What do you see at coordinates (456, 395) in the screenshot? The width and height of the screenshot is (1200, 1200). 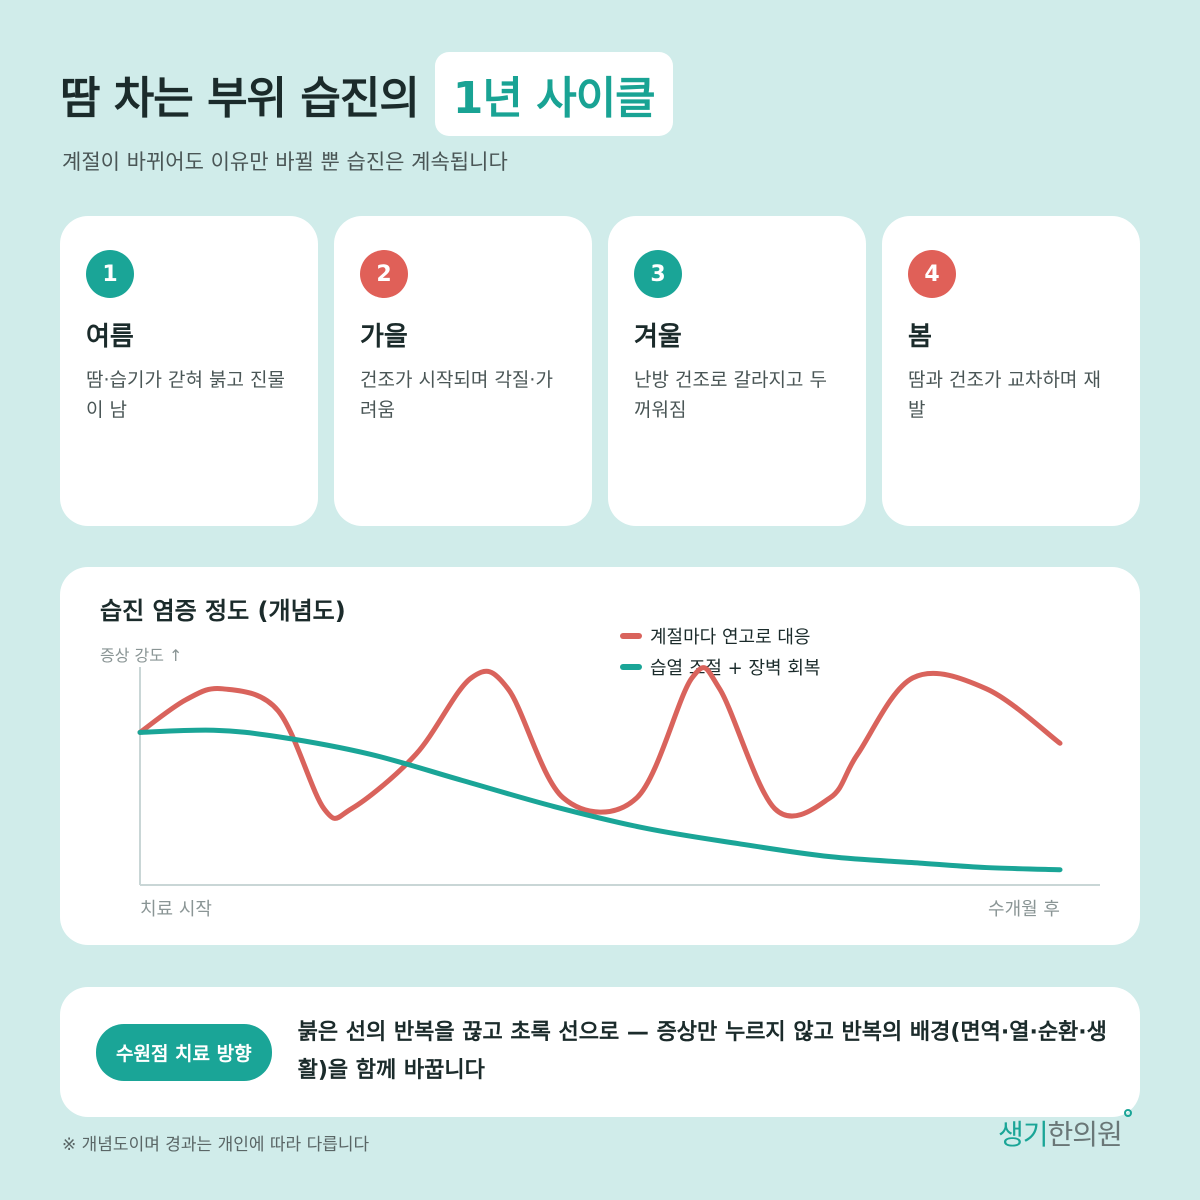 I see `season-description: 건조가 시작되며 각질·가려움` at bounding box center [456, 395].